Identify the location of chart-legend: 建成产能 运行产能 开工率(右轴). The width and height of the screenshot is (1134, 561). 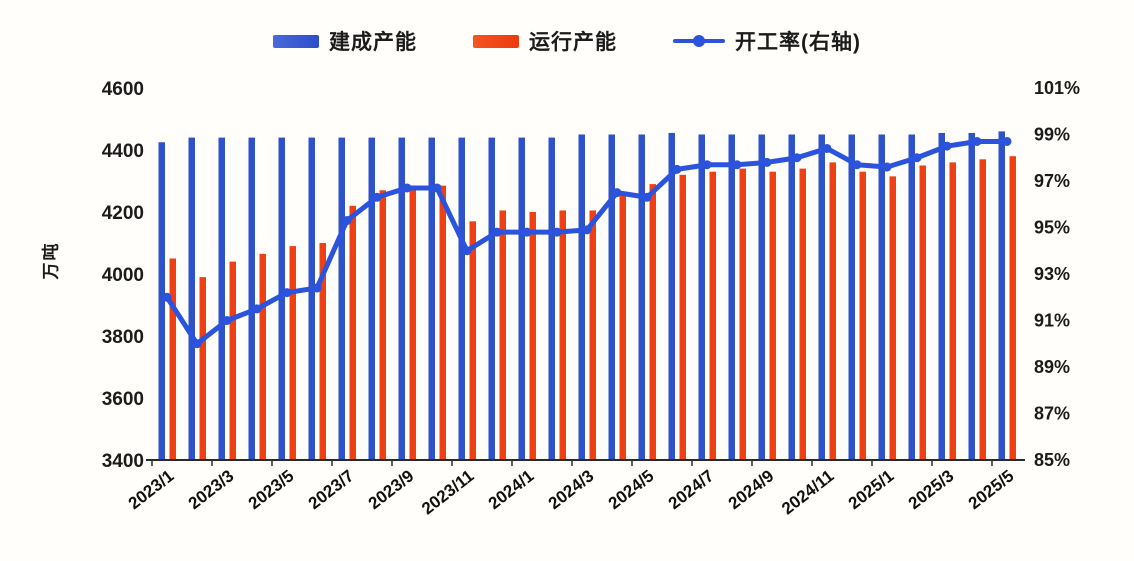
(567, 41).